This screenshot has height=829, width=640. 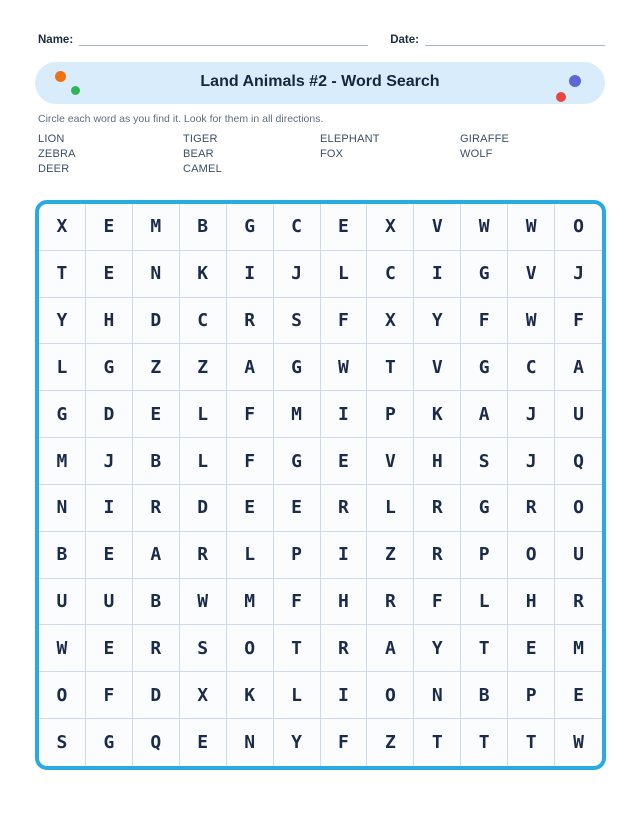 What do you see at coordinates (202, 168) in the screenshot?
I see `word-item: CAMEL` at bounding box center [202, 168].